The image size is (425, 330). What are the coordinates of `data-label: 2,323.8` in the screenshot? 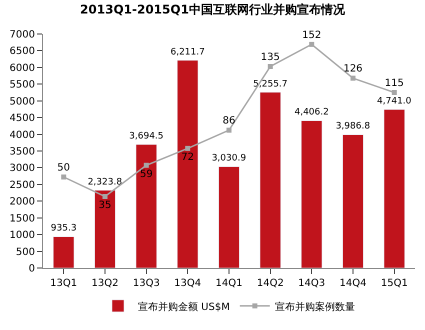 It's located at (105, 182).